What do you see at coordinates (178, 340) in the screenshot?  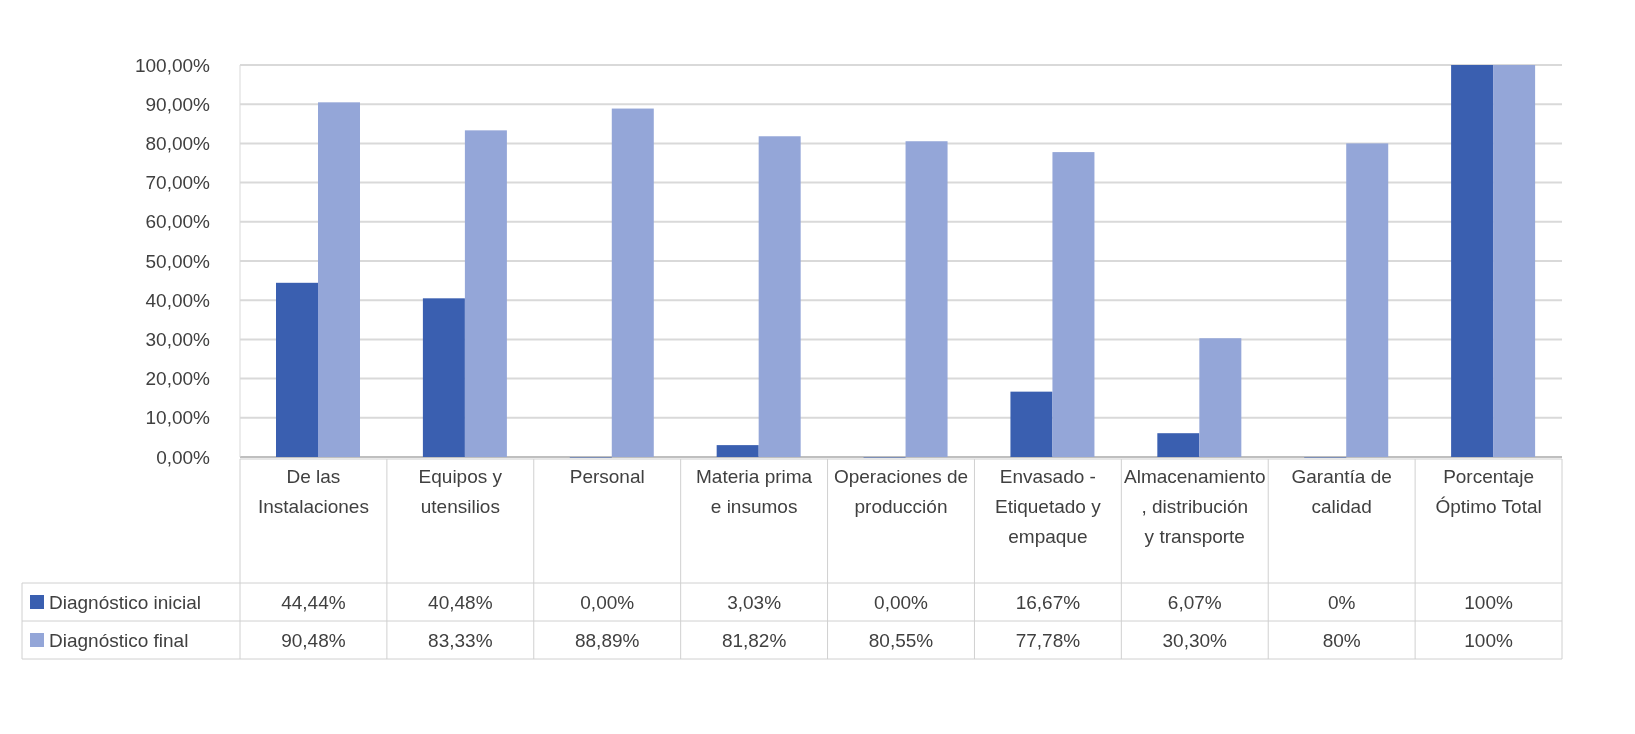 I see `y-tick-label: 30,00%` at bounding box center [178, 340].